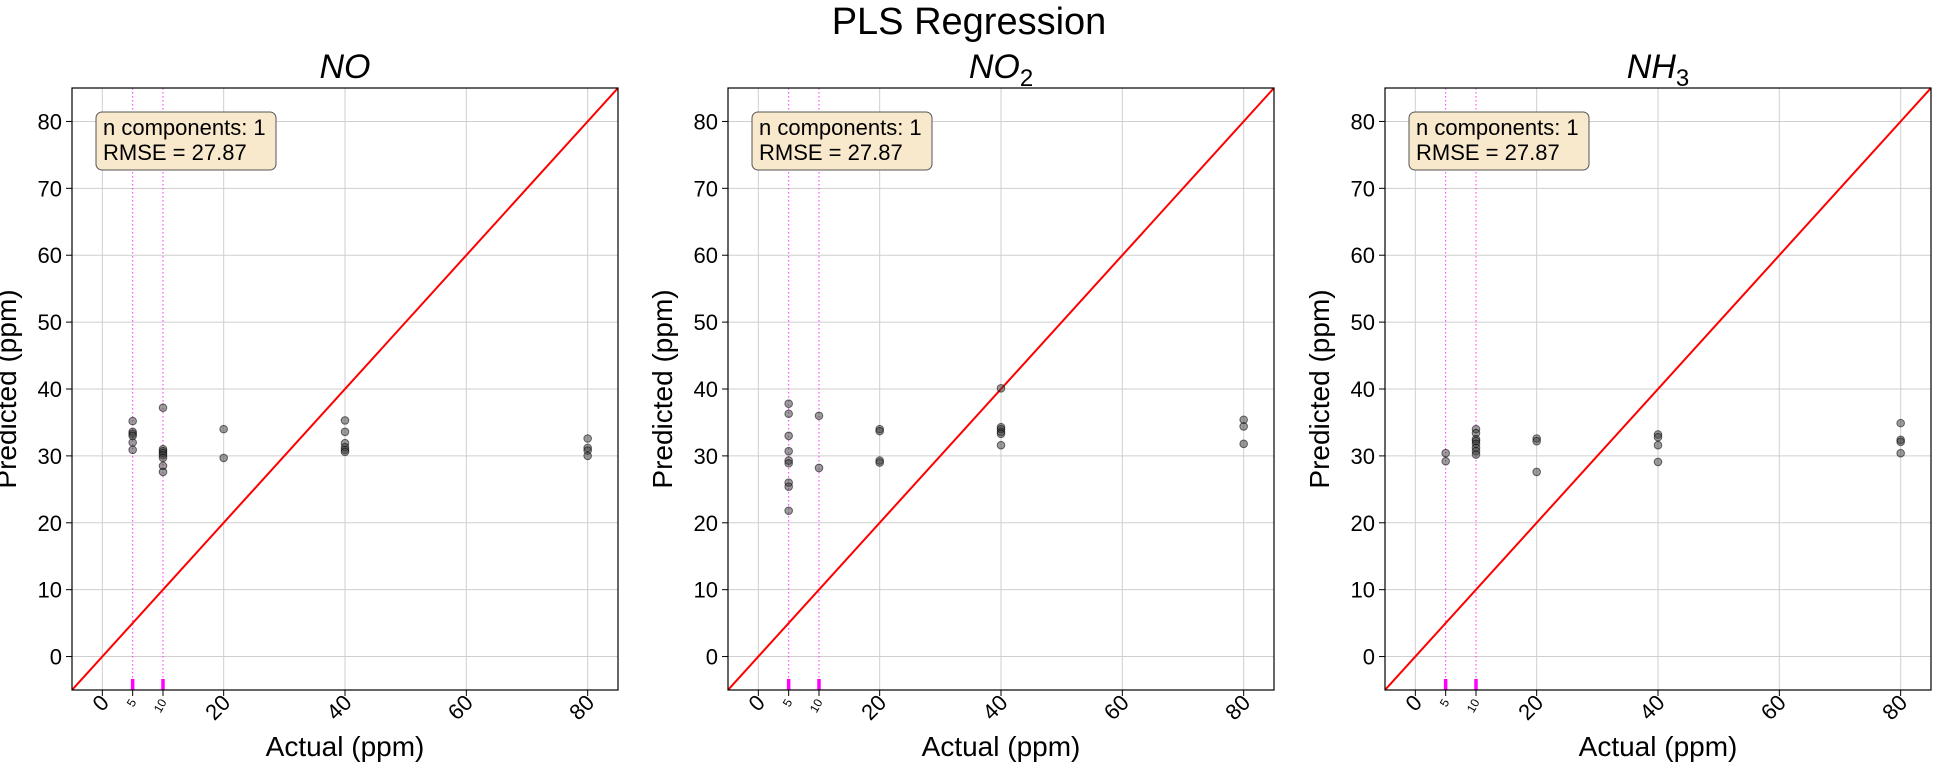  Describe the element at coordinates (706, 456) in the screenshot. I see `subplot-2-y-tick-label: 30` at that location.